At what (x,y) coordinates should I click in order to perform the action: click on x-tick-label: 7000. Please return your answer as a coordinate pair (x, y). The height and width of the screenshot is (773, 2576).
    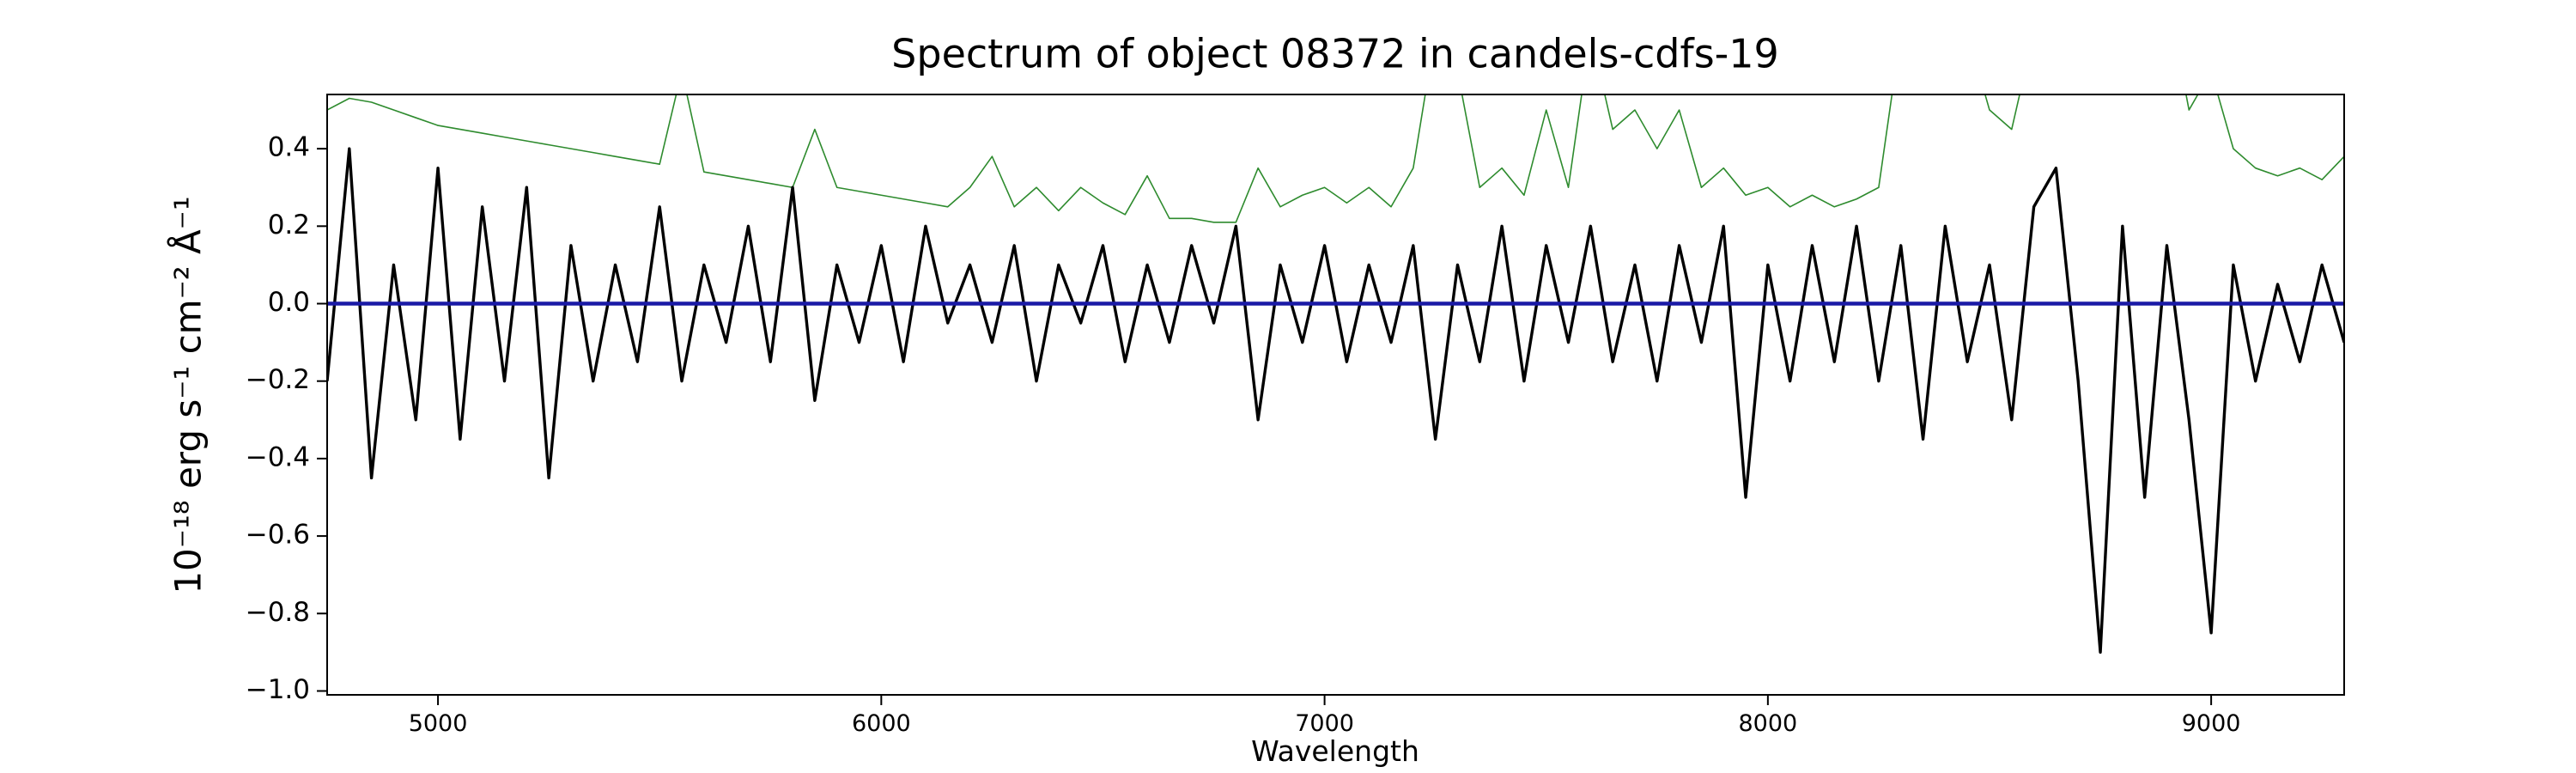
    Looking at the image, I should click on (1324, 723).